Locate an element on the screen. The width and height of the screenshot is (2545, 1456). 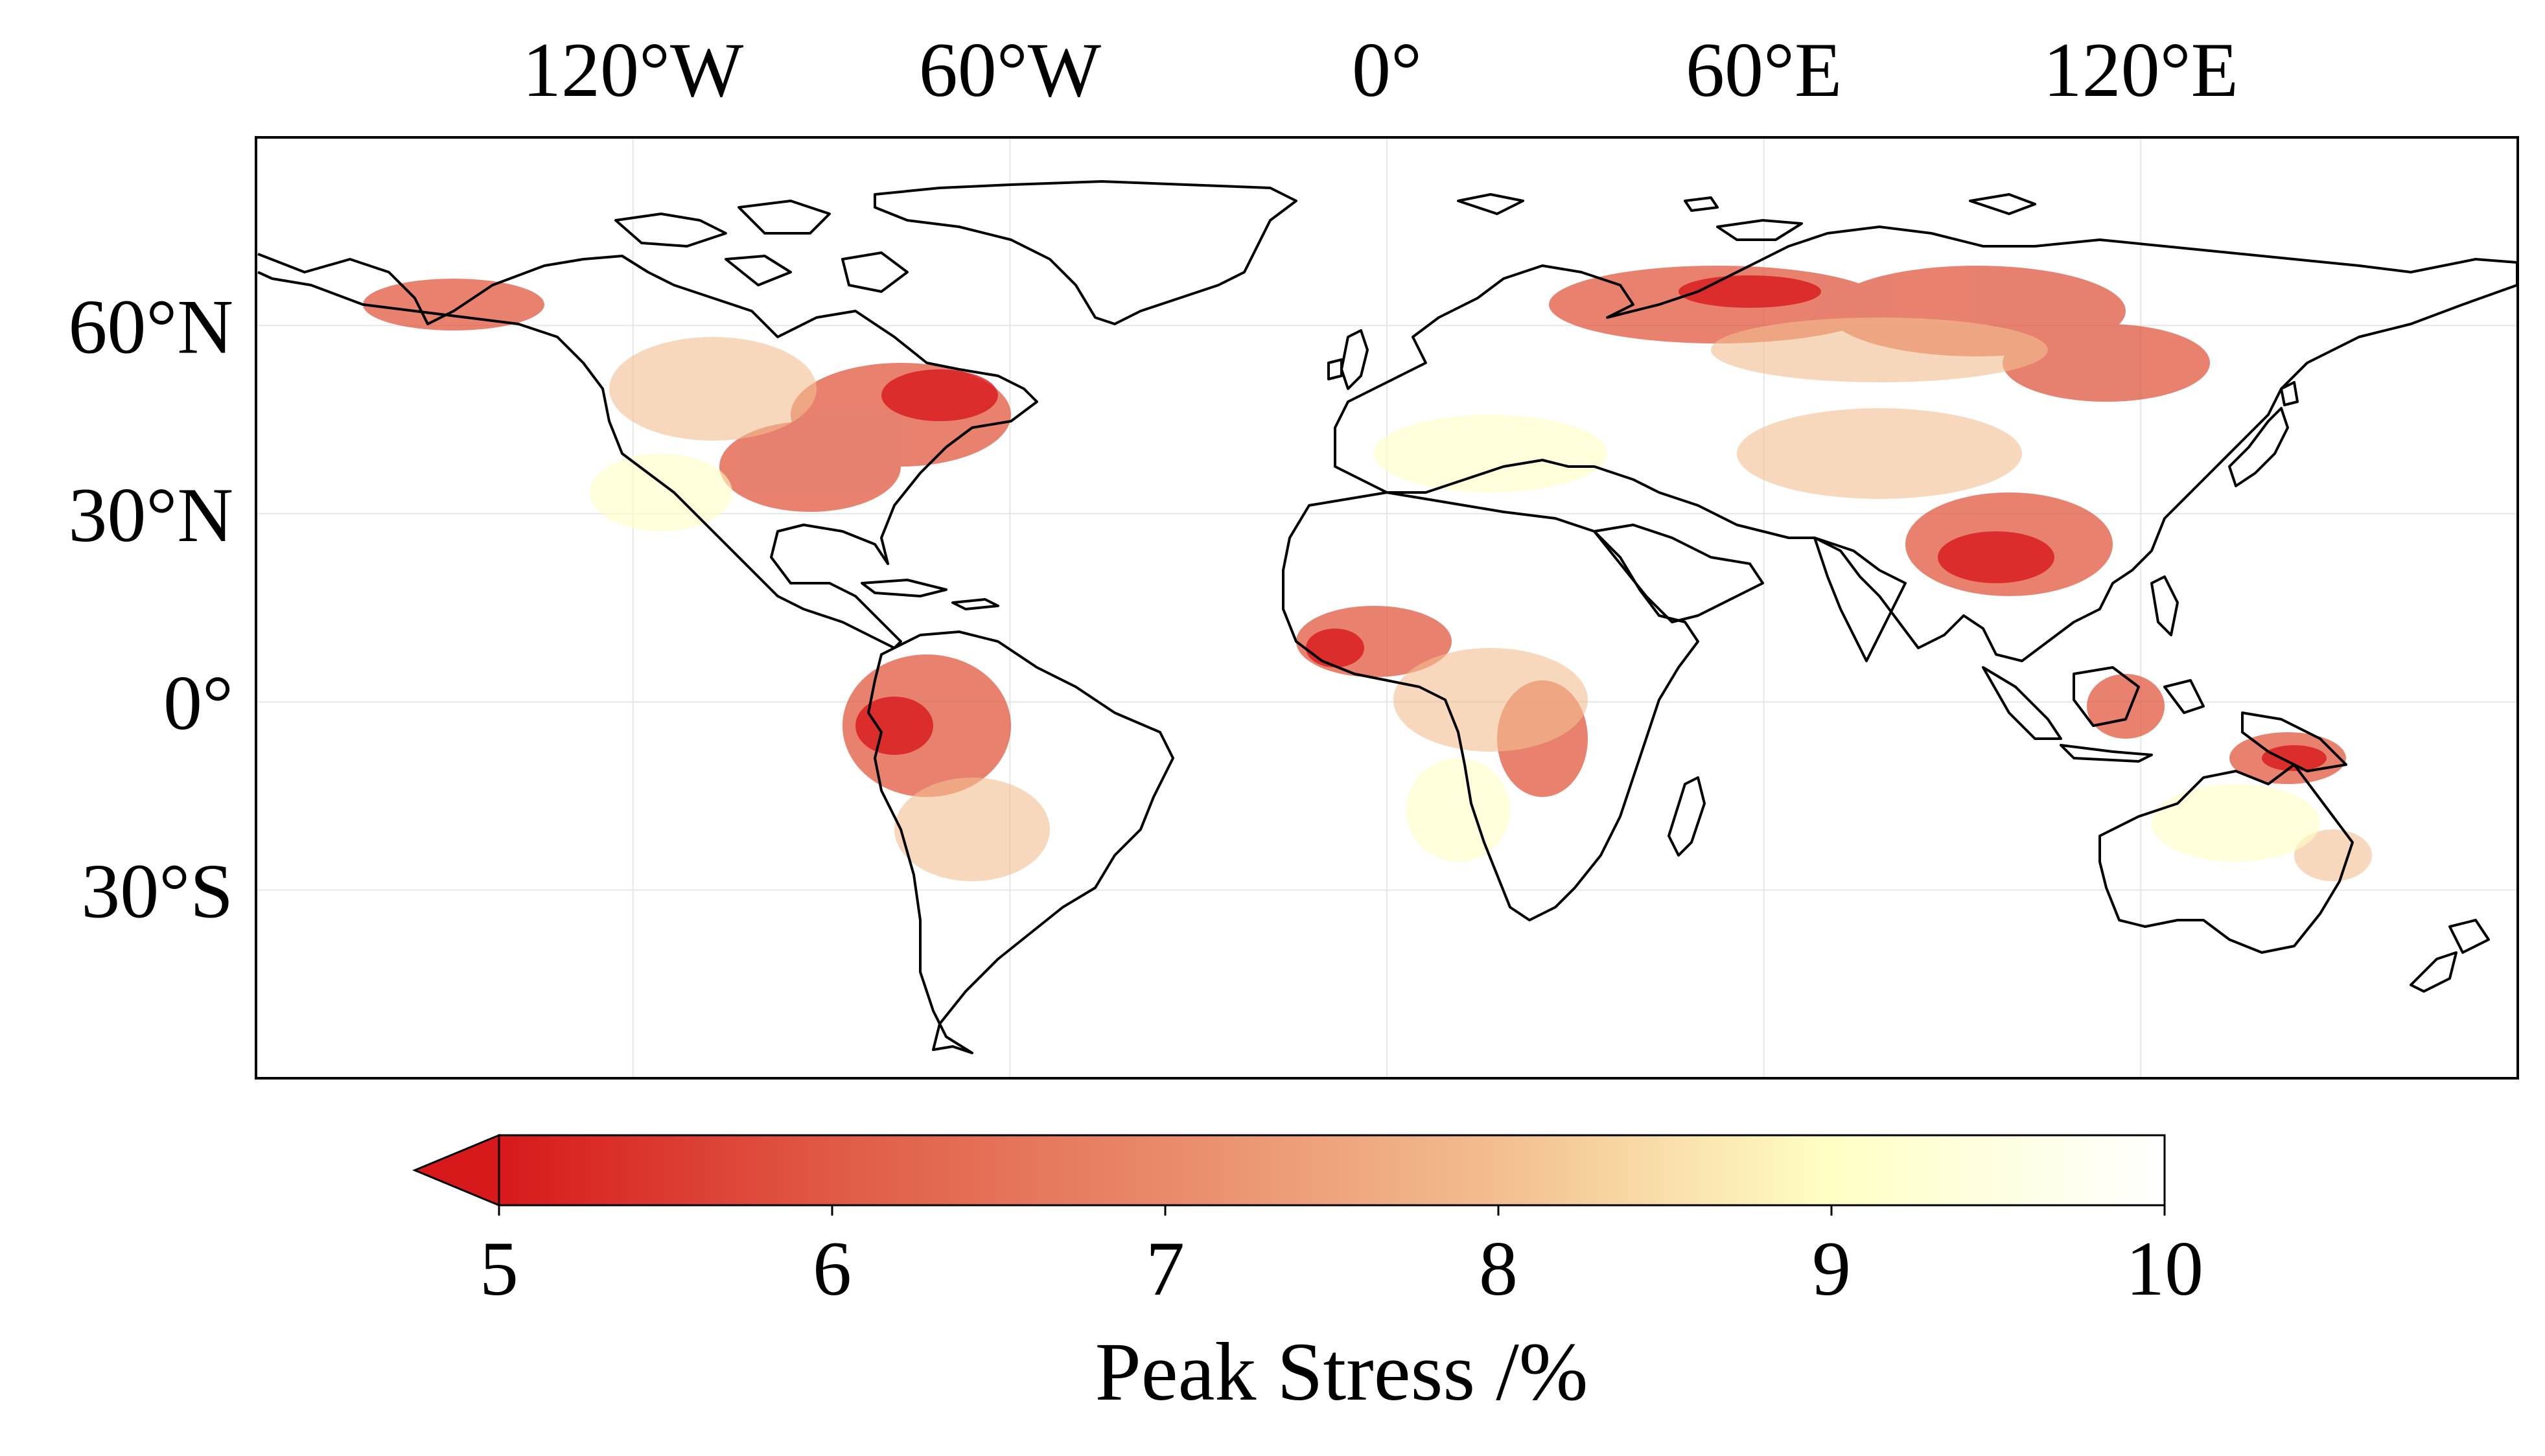
colorbar: 5 6 7 8 9 10 Peak Stress /% is located at coordinates (1307, 1275).